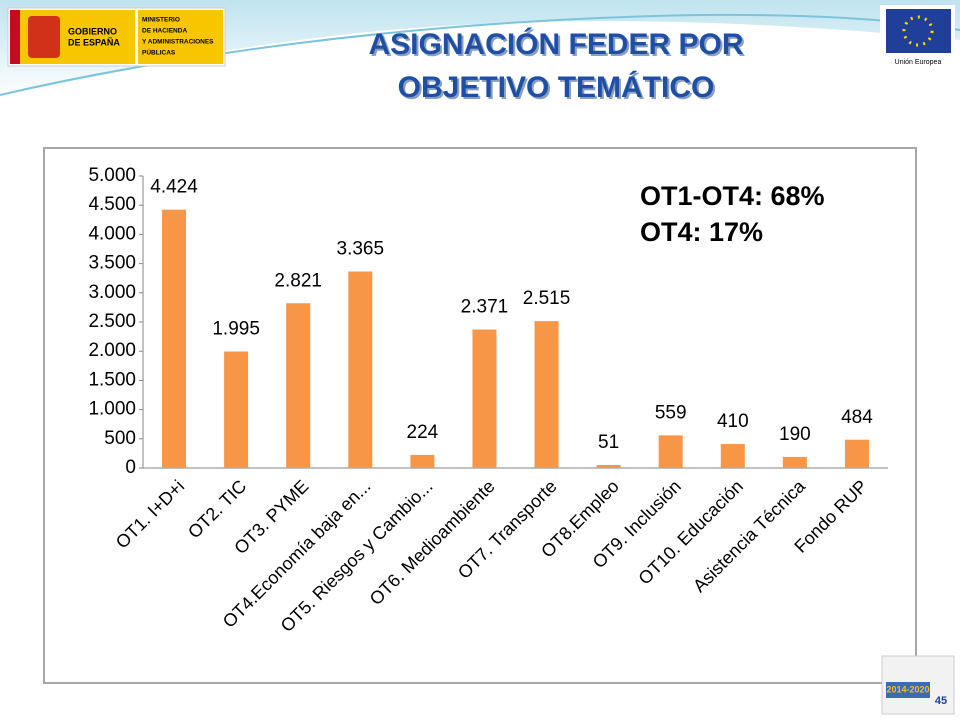 The height and width of the screenshot is (720, 960). Describe the element at coordinates (164, 31) in the screenshot. I see `logo-text: DE HACIENDA` at that location.